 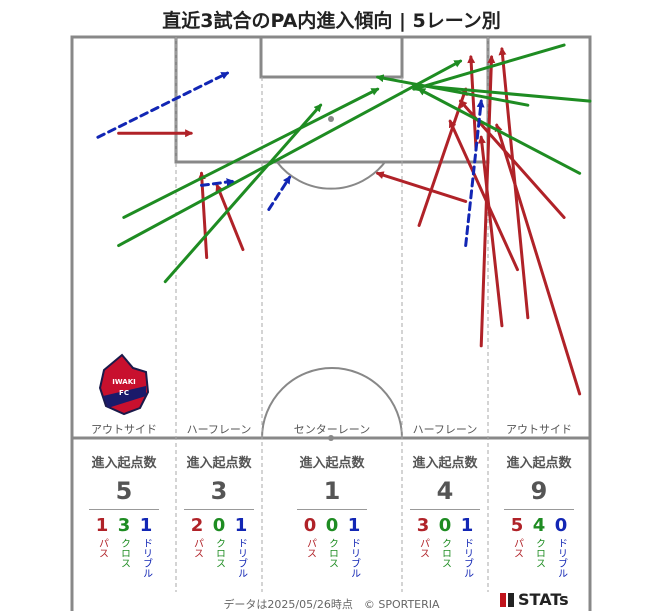 I want to click on lane-stats-half-left: 進入起点数 3 2 パス 0 クロス 1 ドリブル, so click(x=219, y=515).